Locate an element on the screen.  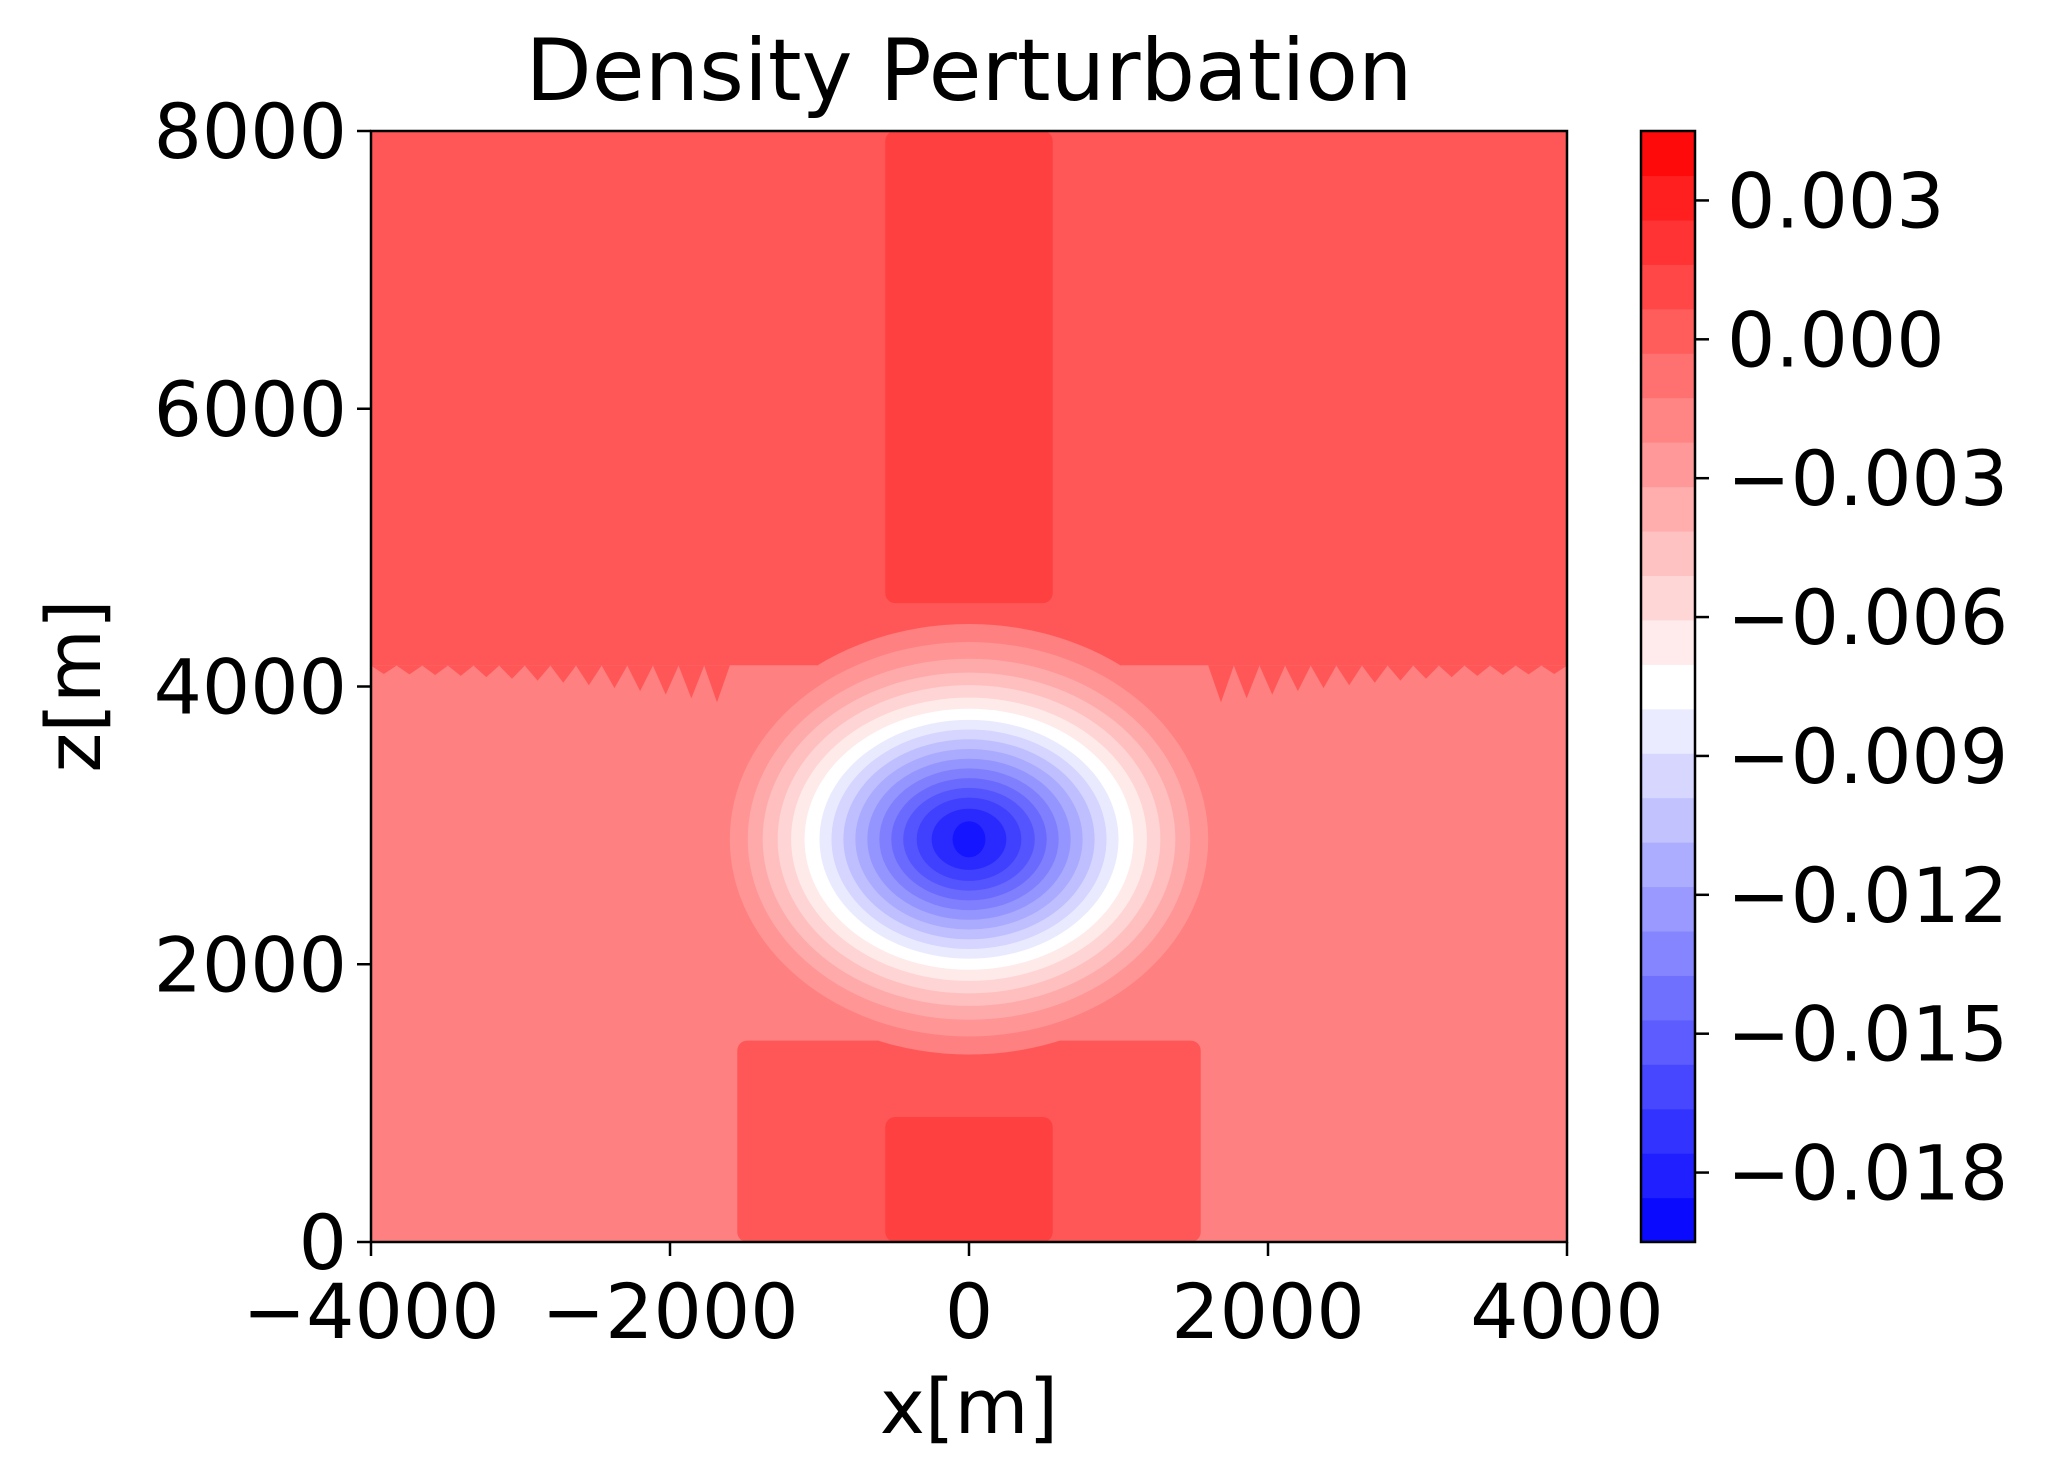
y-axis: 0 2000 4000 6000 8000 is located at coordinates (262, 687).